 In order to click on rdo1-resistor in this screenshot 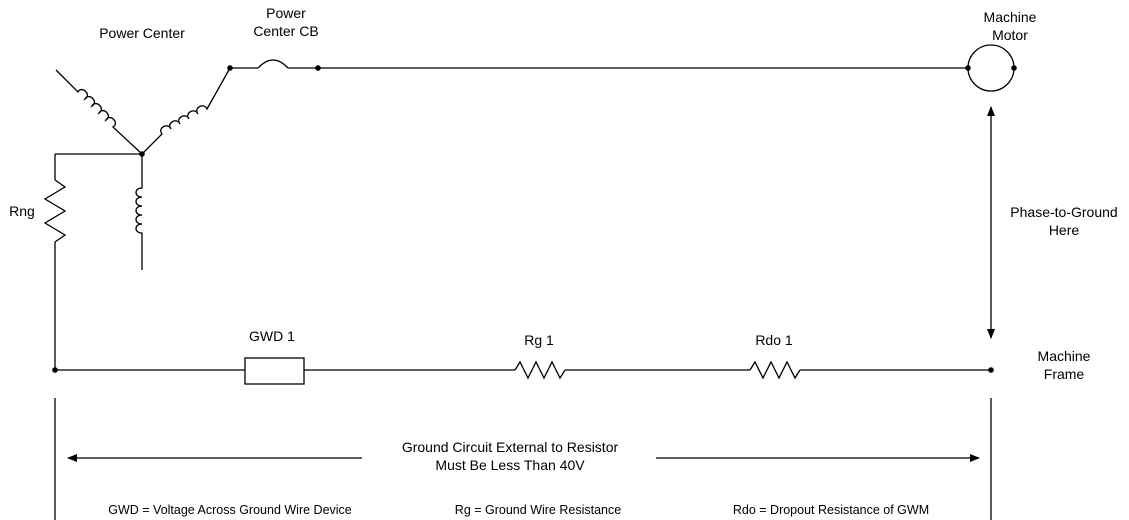, I will do `click(775, 370)`.